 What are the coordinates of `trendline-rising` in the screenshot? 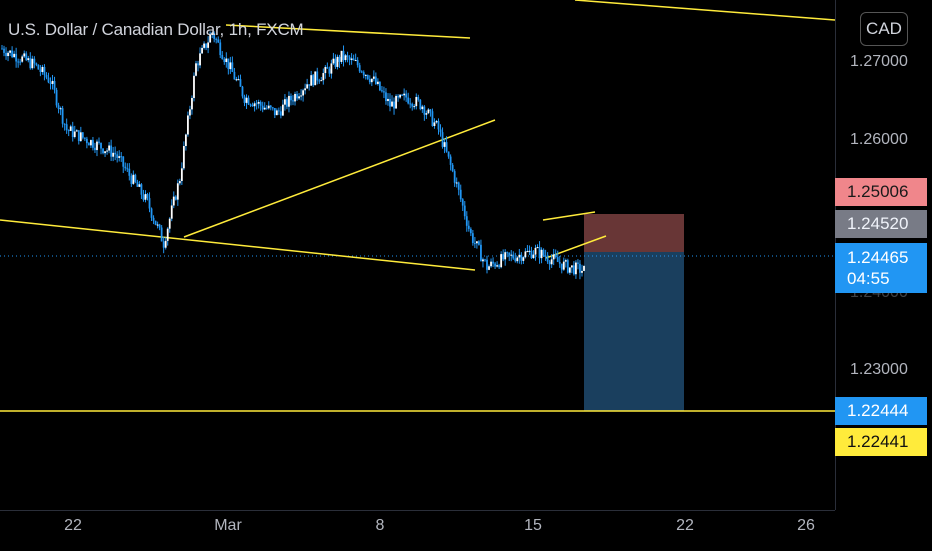 It's located at (339, 178).